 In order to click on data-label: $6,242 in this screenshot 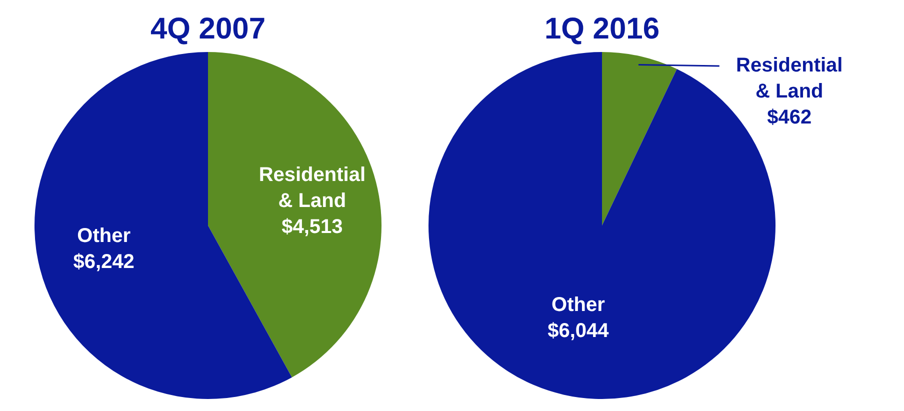, I will do `click(103, 261)`.